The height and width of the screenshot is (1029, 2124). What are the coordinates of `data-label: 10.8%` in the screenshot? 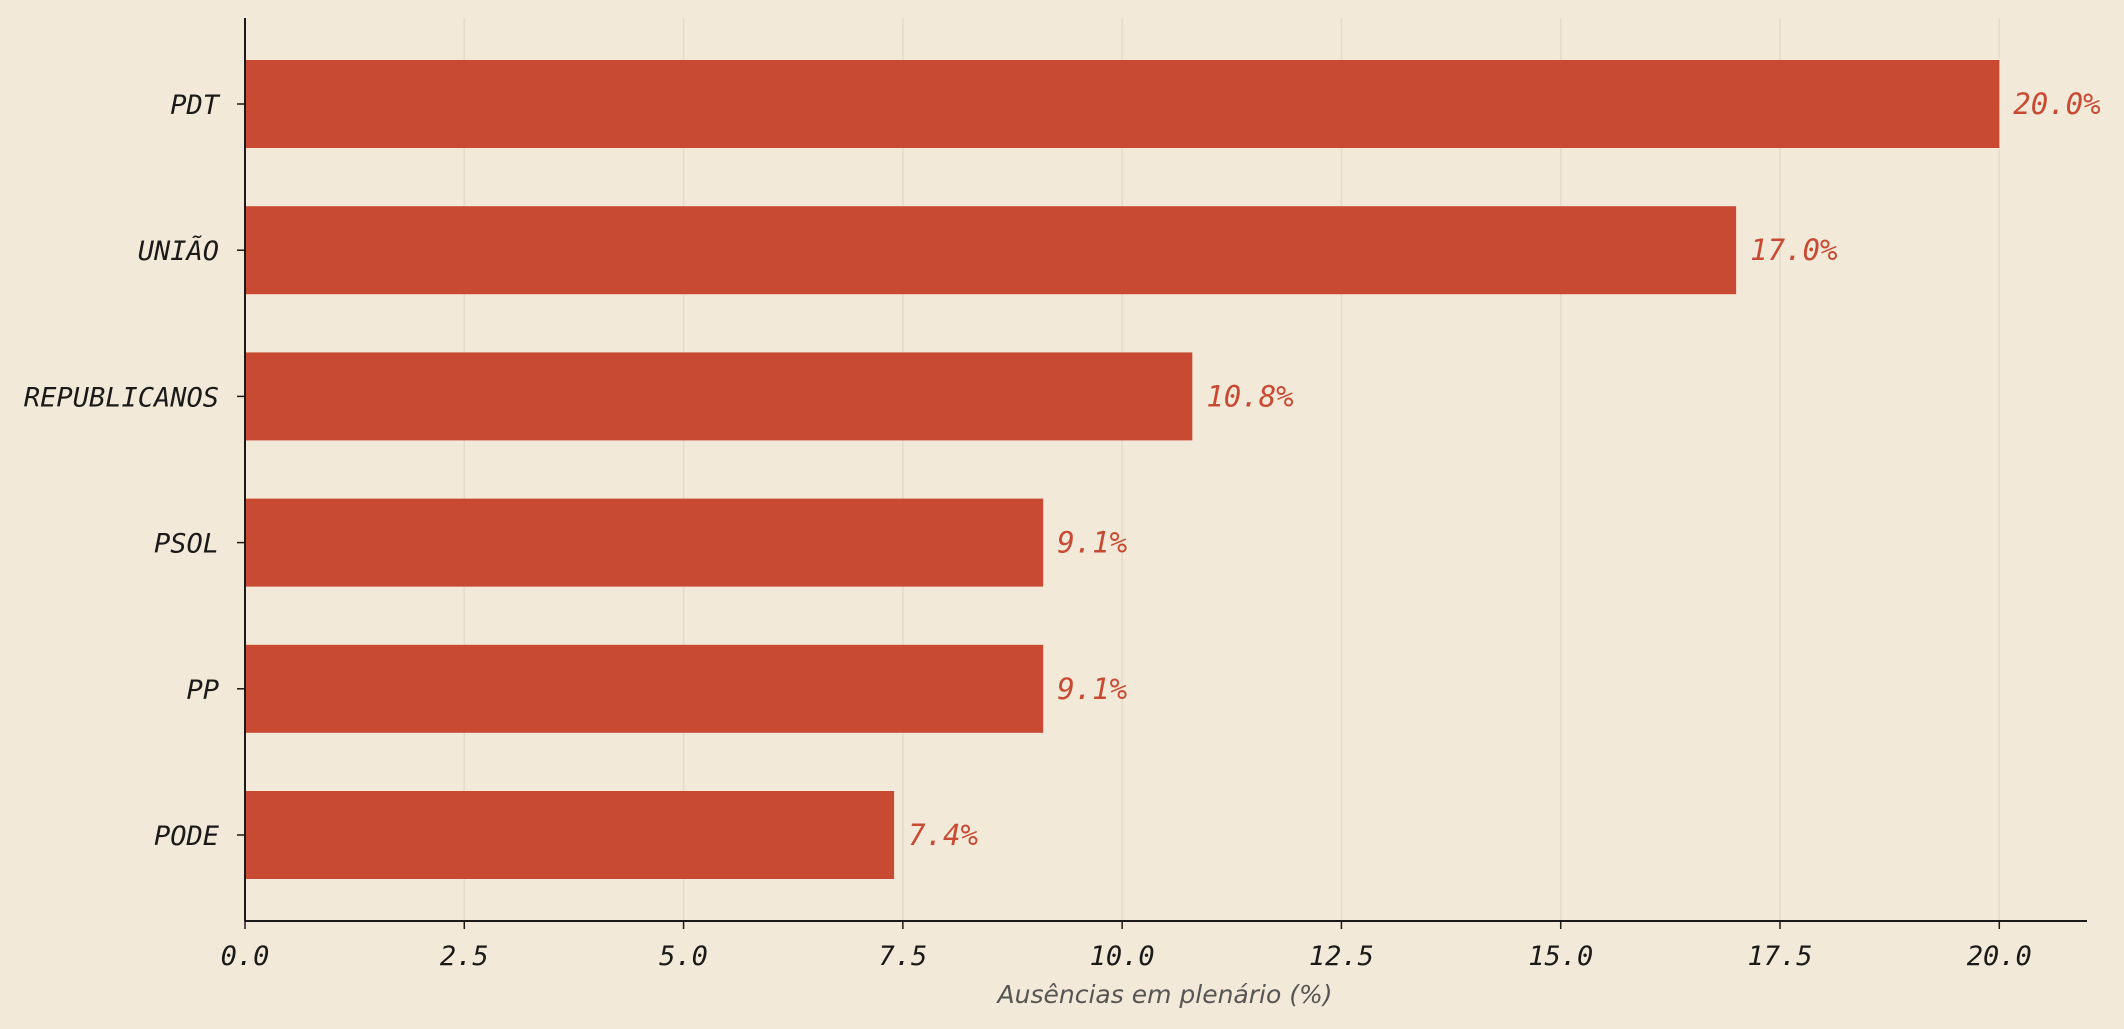 It's located at (1249, 396).